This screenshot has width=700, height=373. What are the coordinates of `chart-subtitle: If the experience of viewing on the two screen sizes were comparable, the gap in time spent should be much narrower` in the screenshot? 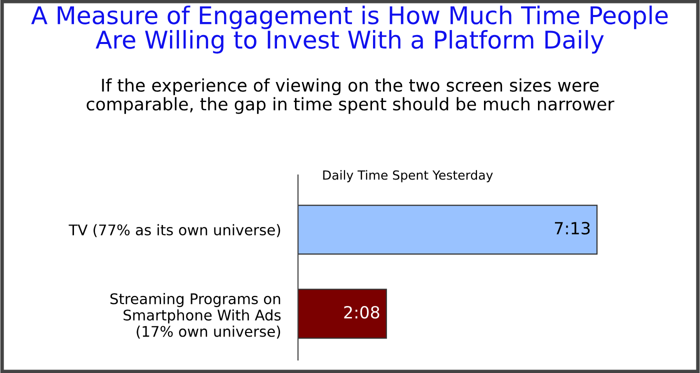 It's located at (350, 96).